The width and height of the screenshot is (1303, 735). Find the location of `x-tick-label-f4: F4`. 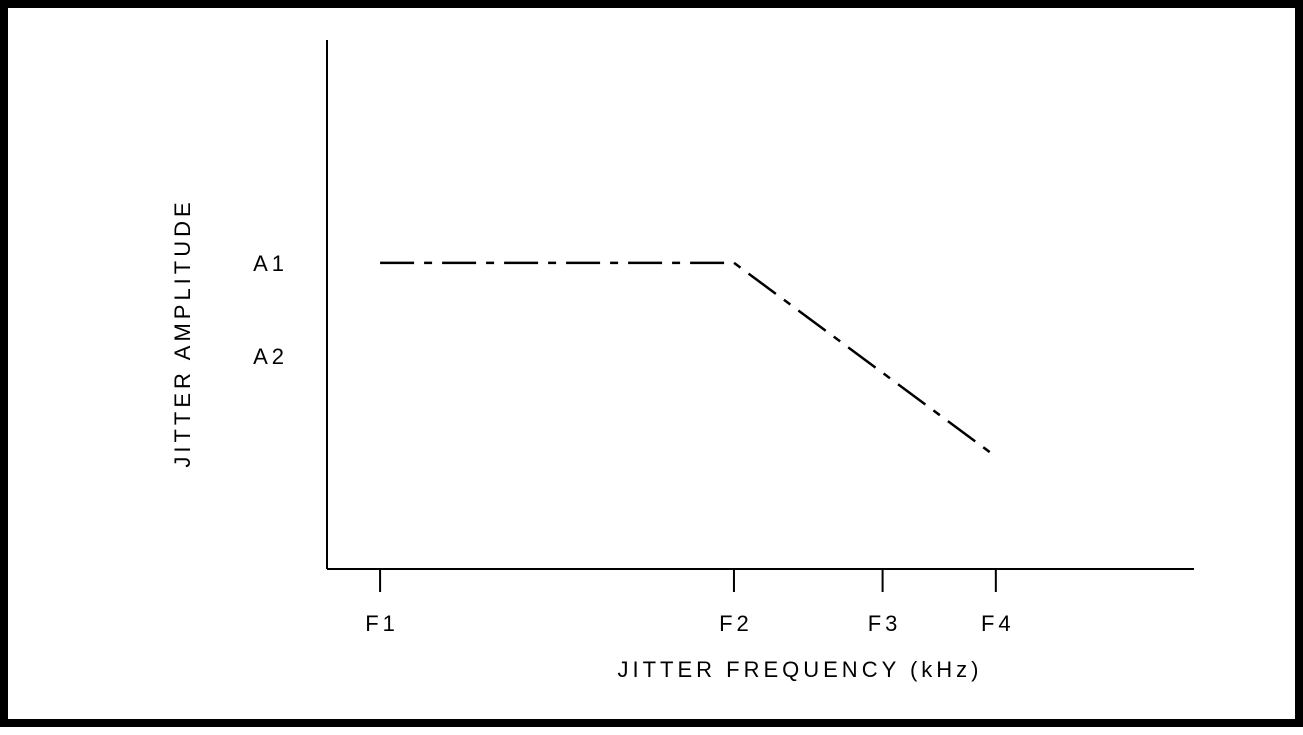

x-tick-label-f4: F4 is located at coordinates (998, 623).